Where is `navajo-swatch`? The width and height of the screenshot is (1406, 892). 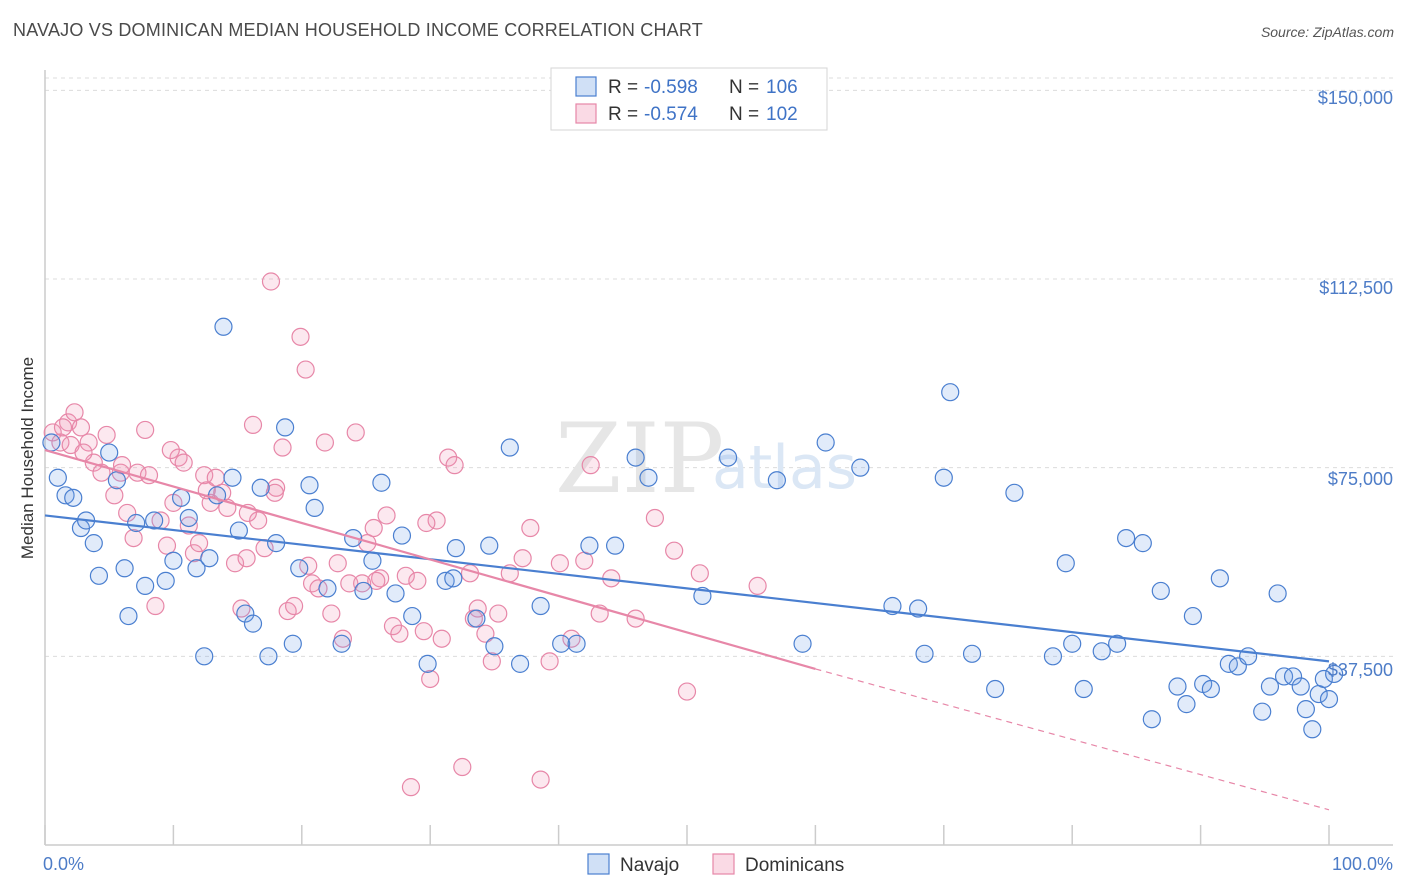
navajo-swatch is located at coordinates (586, 86).